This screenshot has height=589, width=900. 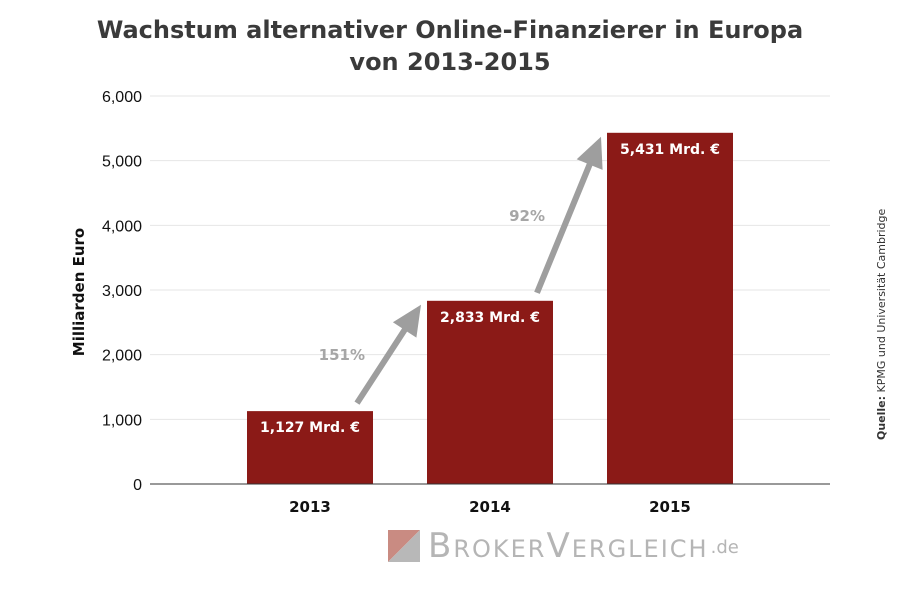 What do you see at coordinates (122, 226) in the screenshot?
I see `y-tick-label: 4,000` at bounding box center [122, 226].